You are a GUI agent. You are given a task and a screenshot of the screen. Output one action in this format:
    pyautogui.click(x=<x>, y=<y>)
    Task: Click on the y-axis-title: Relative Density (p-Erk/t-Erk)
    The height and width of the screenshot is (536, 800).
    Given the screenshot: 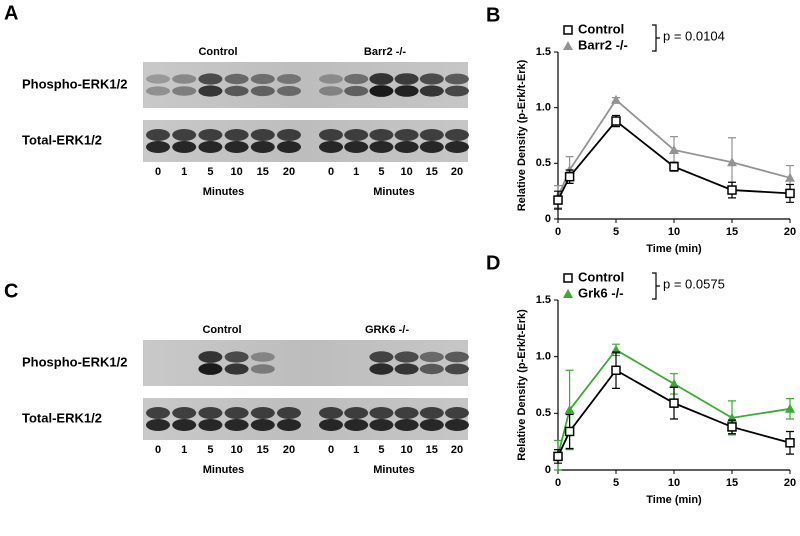 What is the action you would take?
    pyautogui.click(x=522, y=135)
    